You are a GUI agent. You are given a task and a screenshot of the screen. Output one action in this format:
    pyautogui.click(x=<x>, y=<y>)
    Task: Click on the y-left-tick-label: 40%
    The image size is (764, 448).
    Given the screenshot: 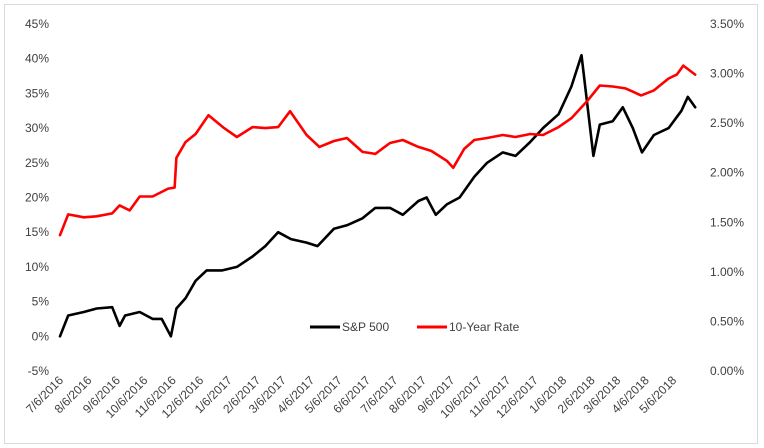 What is the action you would take?
    pyautogui.click(x=37, y=59)
    